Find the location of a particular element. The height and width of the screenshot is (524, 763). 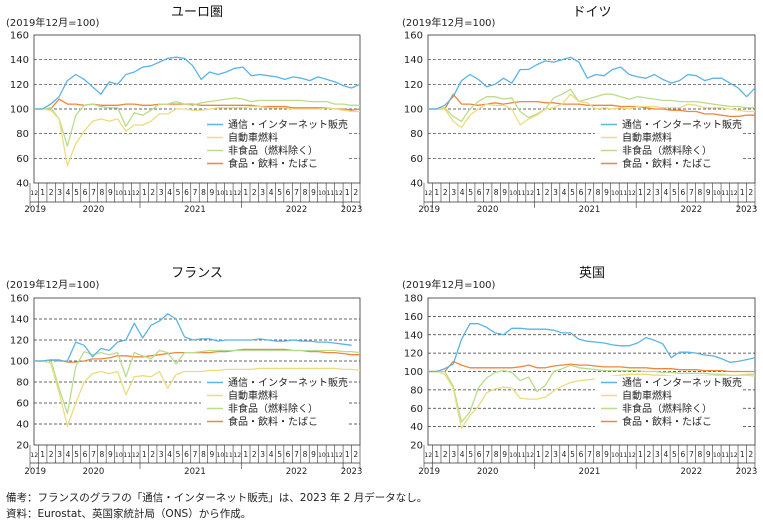

legend-label: 食品・飲料・たばこ is located at coordinates (273, 163).